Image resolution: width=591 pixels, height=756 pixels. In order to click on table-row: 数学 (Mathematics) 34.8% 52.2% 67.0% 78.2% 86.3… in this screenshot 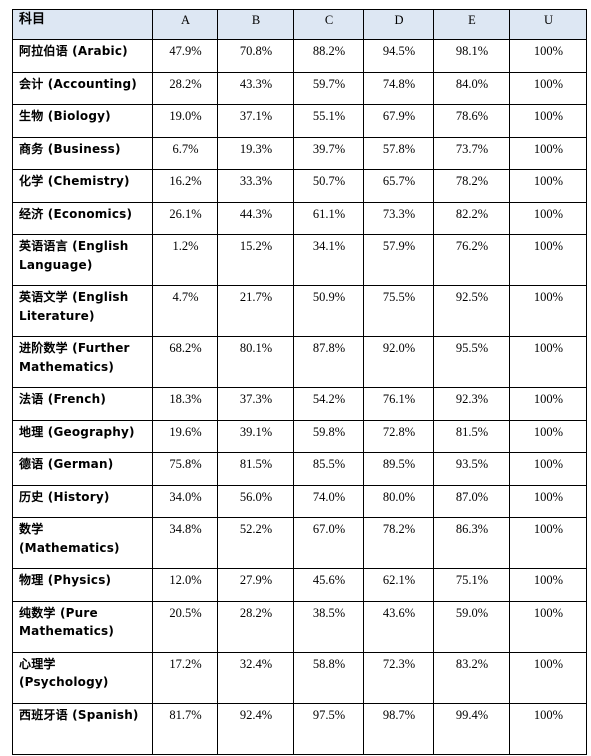, I will do `click(299, 543)`.